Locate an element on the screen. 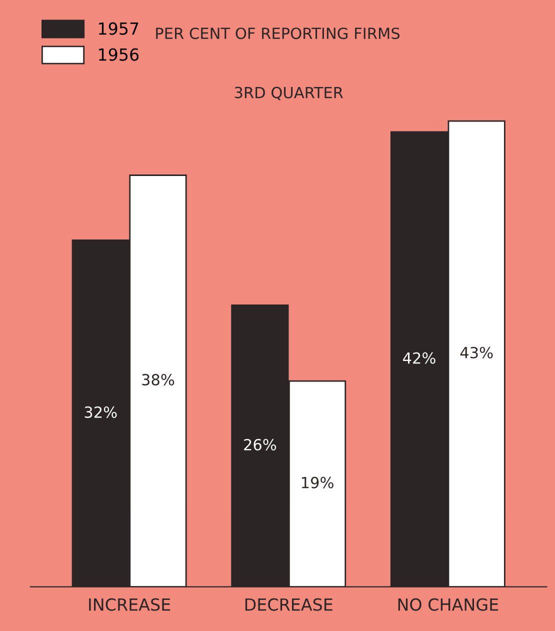  legend-label: 1956 is located at coordinates (119, 54).